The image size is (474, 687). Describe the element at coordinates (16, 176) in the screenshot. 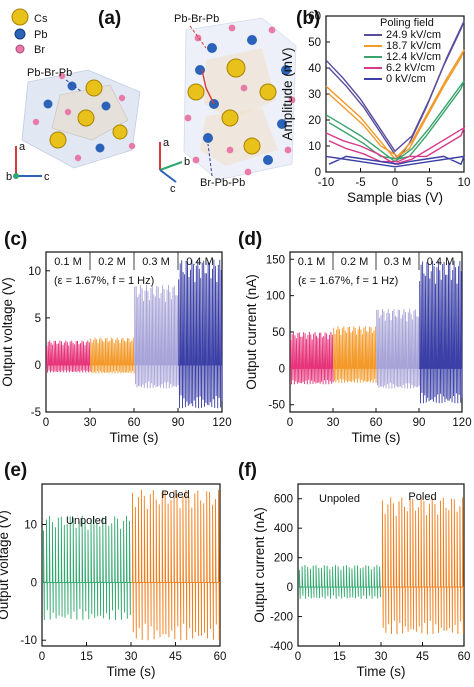

I see `axis-b-dot` at that location.